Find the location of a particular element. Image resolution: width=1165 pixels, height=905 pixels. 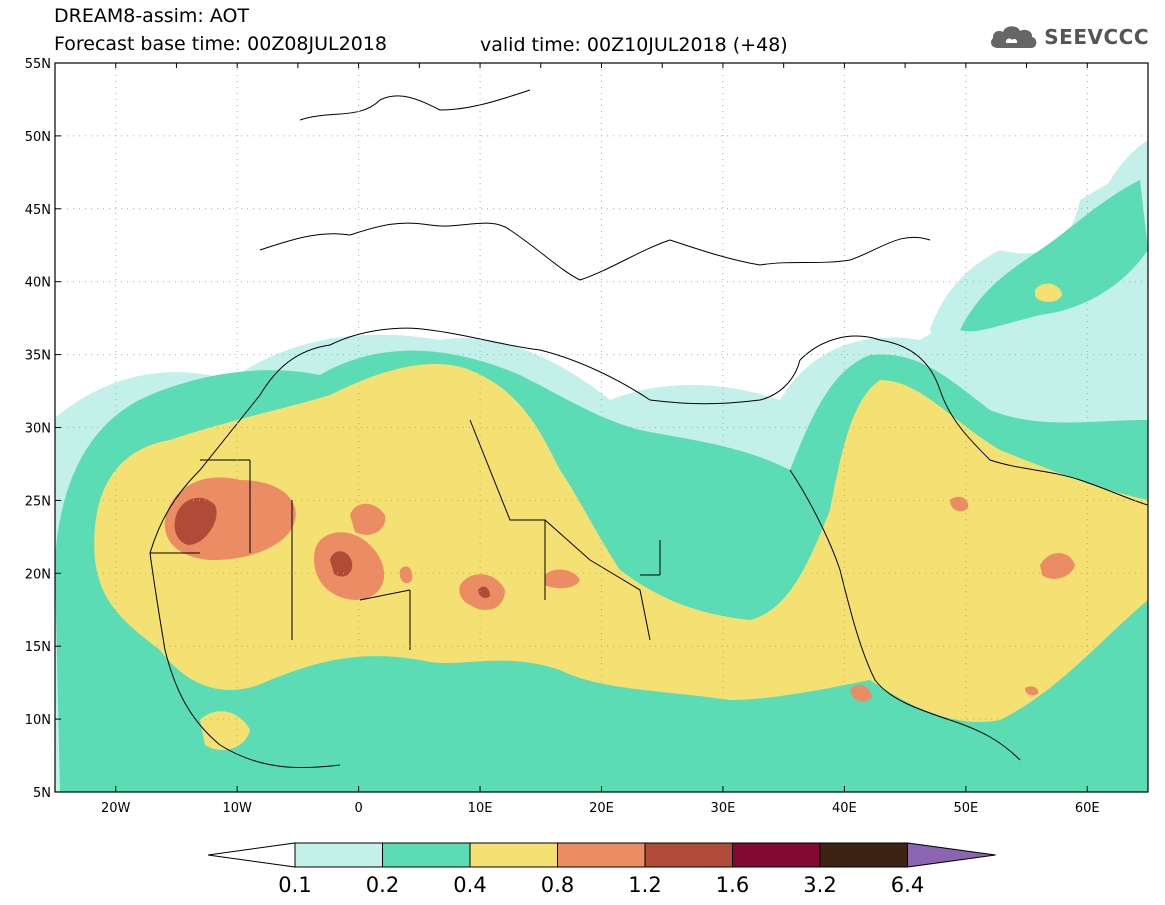

forecast-base-time: Forecast base time: 00Z08JUL2018 is located at coordinates (220, 44).